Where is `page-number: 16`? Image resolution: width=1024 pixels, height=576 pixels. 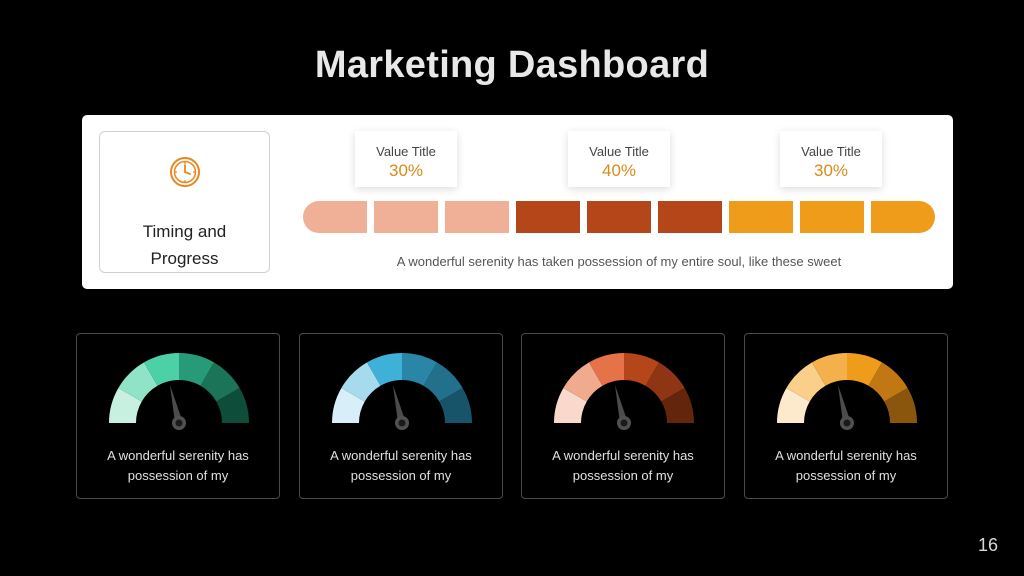 page-number: 16 is located at coordinates (987, 545).